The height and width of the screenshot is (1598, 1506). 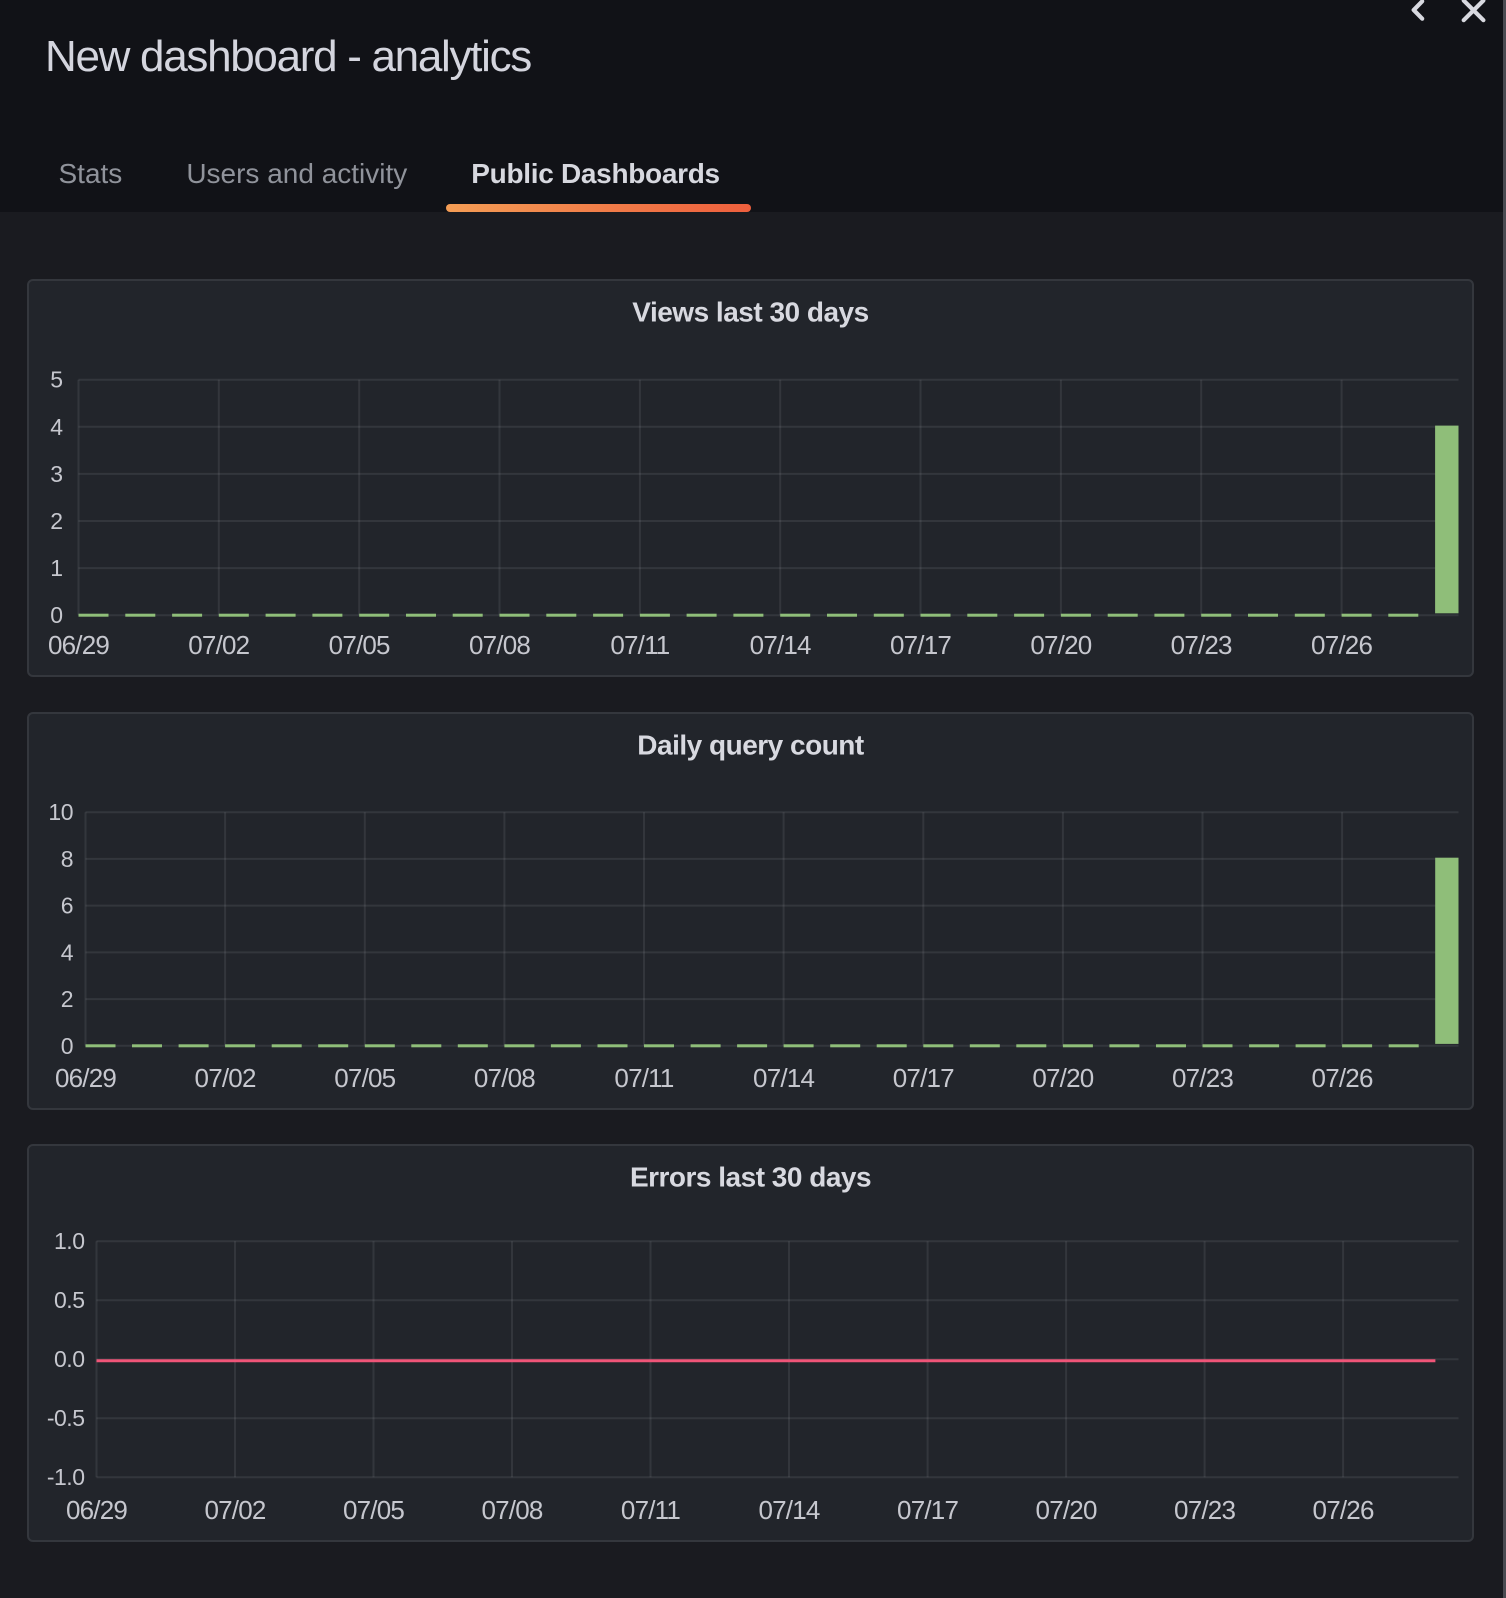 I want to click on svg-text: 5, so click(x=56, y=380).